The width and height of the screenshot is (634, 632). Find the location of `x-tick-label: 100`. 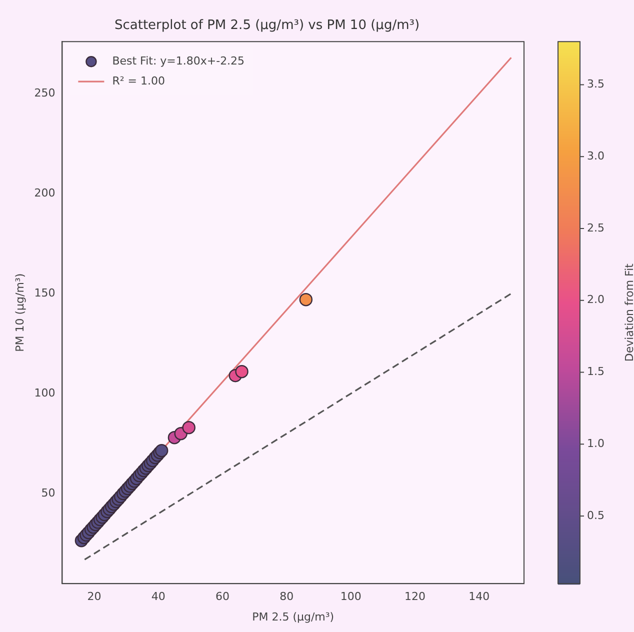

x-tick-label: 100 is located at coordinates (351, 597).